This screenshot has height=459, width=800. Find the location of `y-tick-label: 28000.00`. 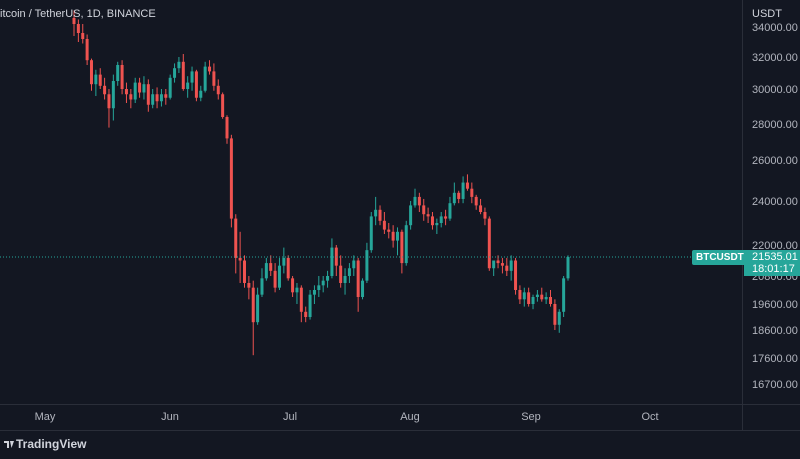

y-tick-label: 28000.00 is located at coordinates (775, 125).